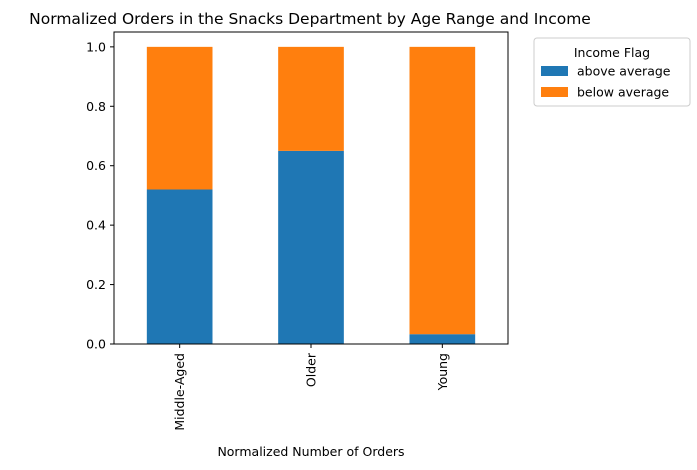 The width and height of the screenshot is (697, 470). I want to click on legend-title: Income Flag, so click(612, 52).